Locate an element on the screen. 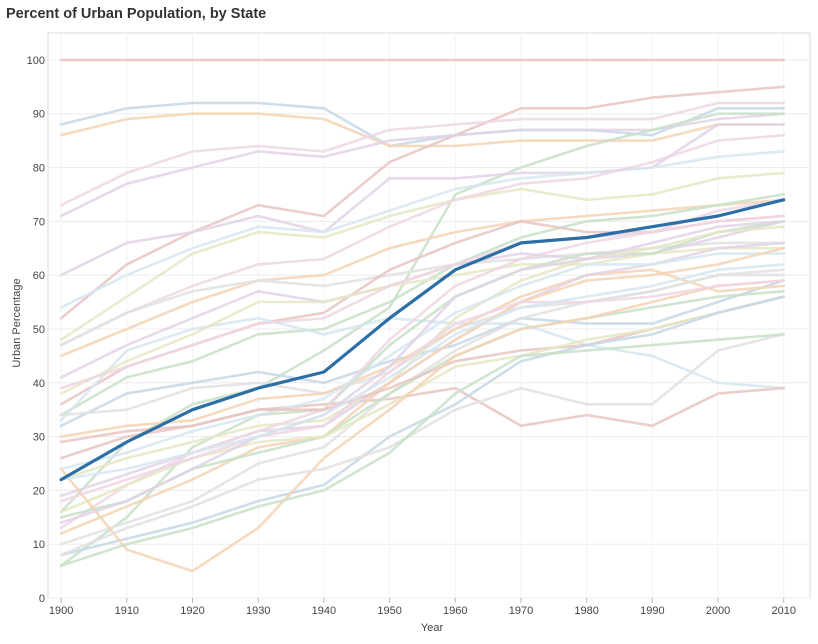 The image size is (818, 644). x-tick-label-7: 1970 is located at coordinates (521, 611).